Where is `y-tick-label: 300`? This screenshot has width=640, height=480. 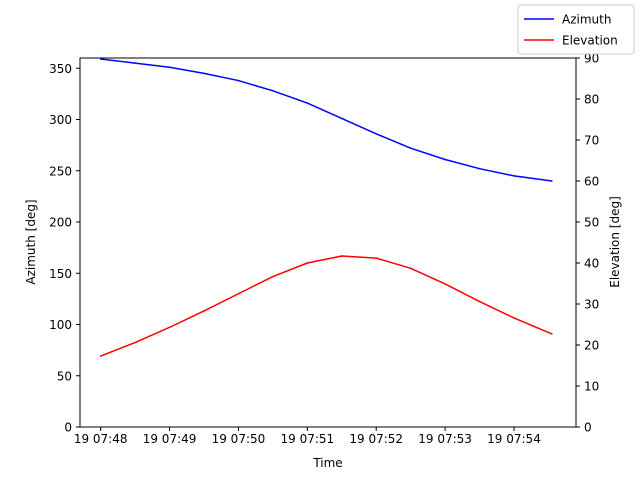
y-tick-label: 300 is located at coordinates (60, 120).